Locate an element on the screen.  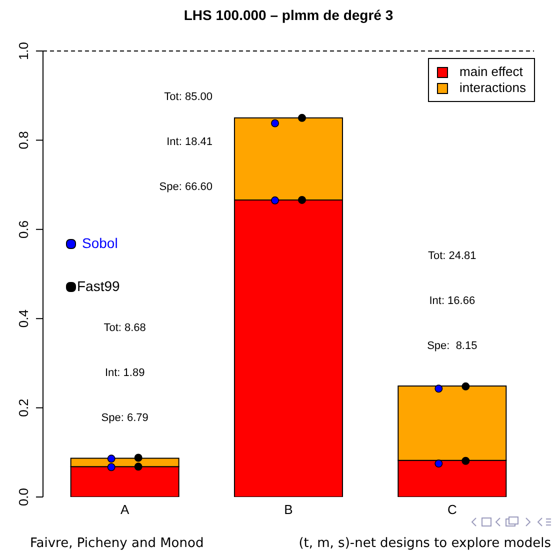
annotation: Spe: 66.60 is located at coordinates (185, 187).